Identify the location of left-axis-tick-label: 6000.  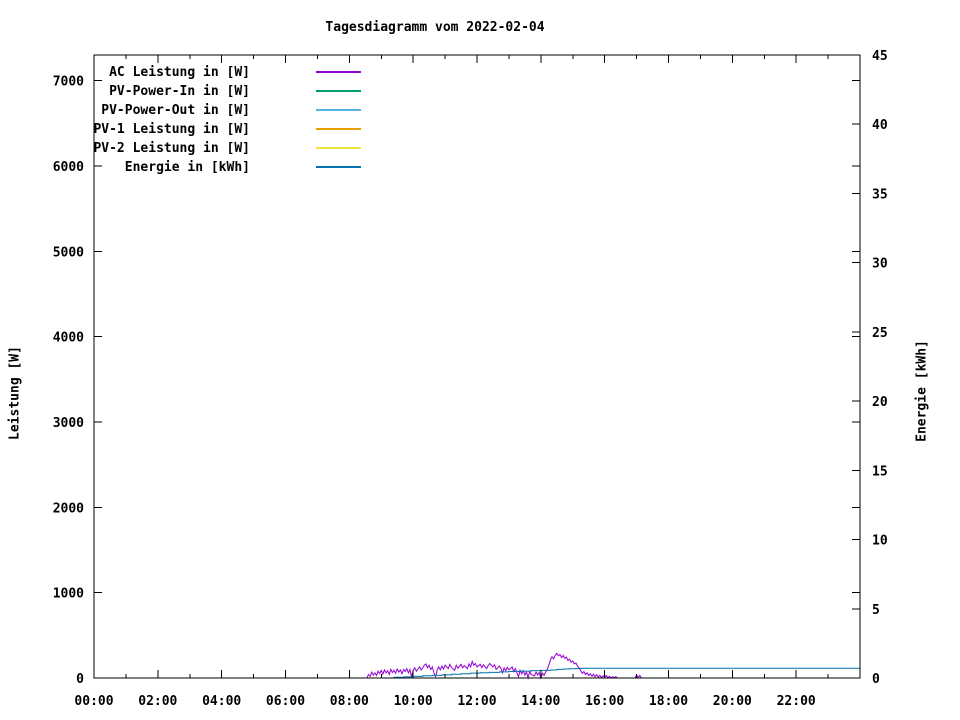
(68, 167).